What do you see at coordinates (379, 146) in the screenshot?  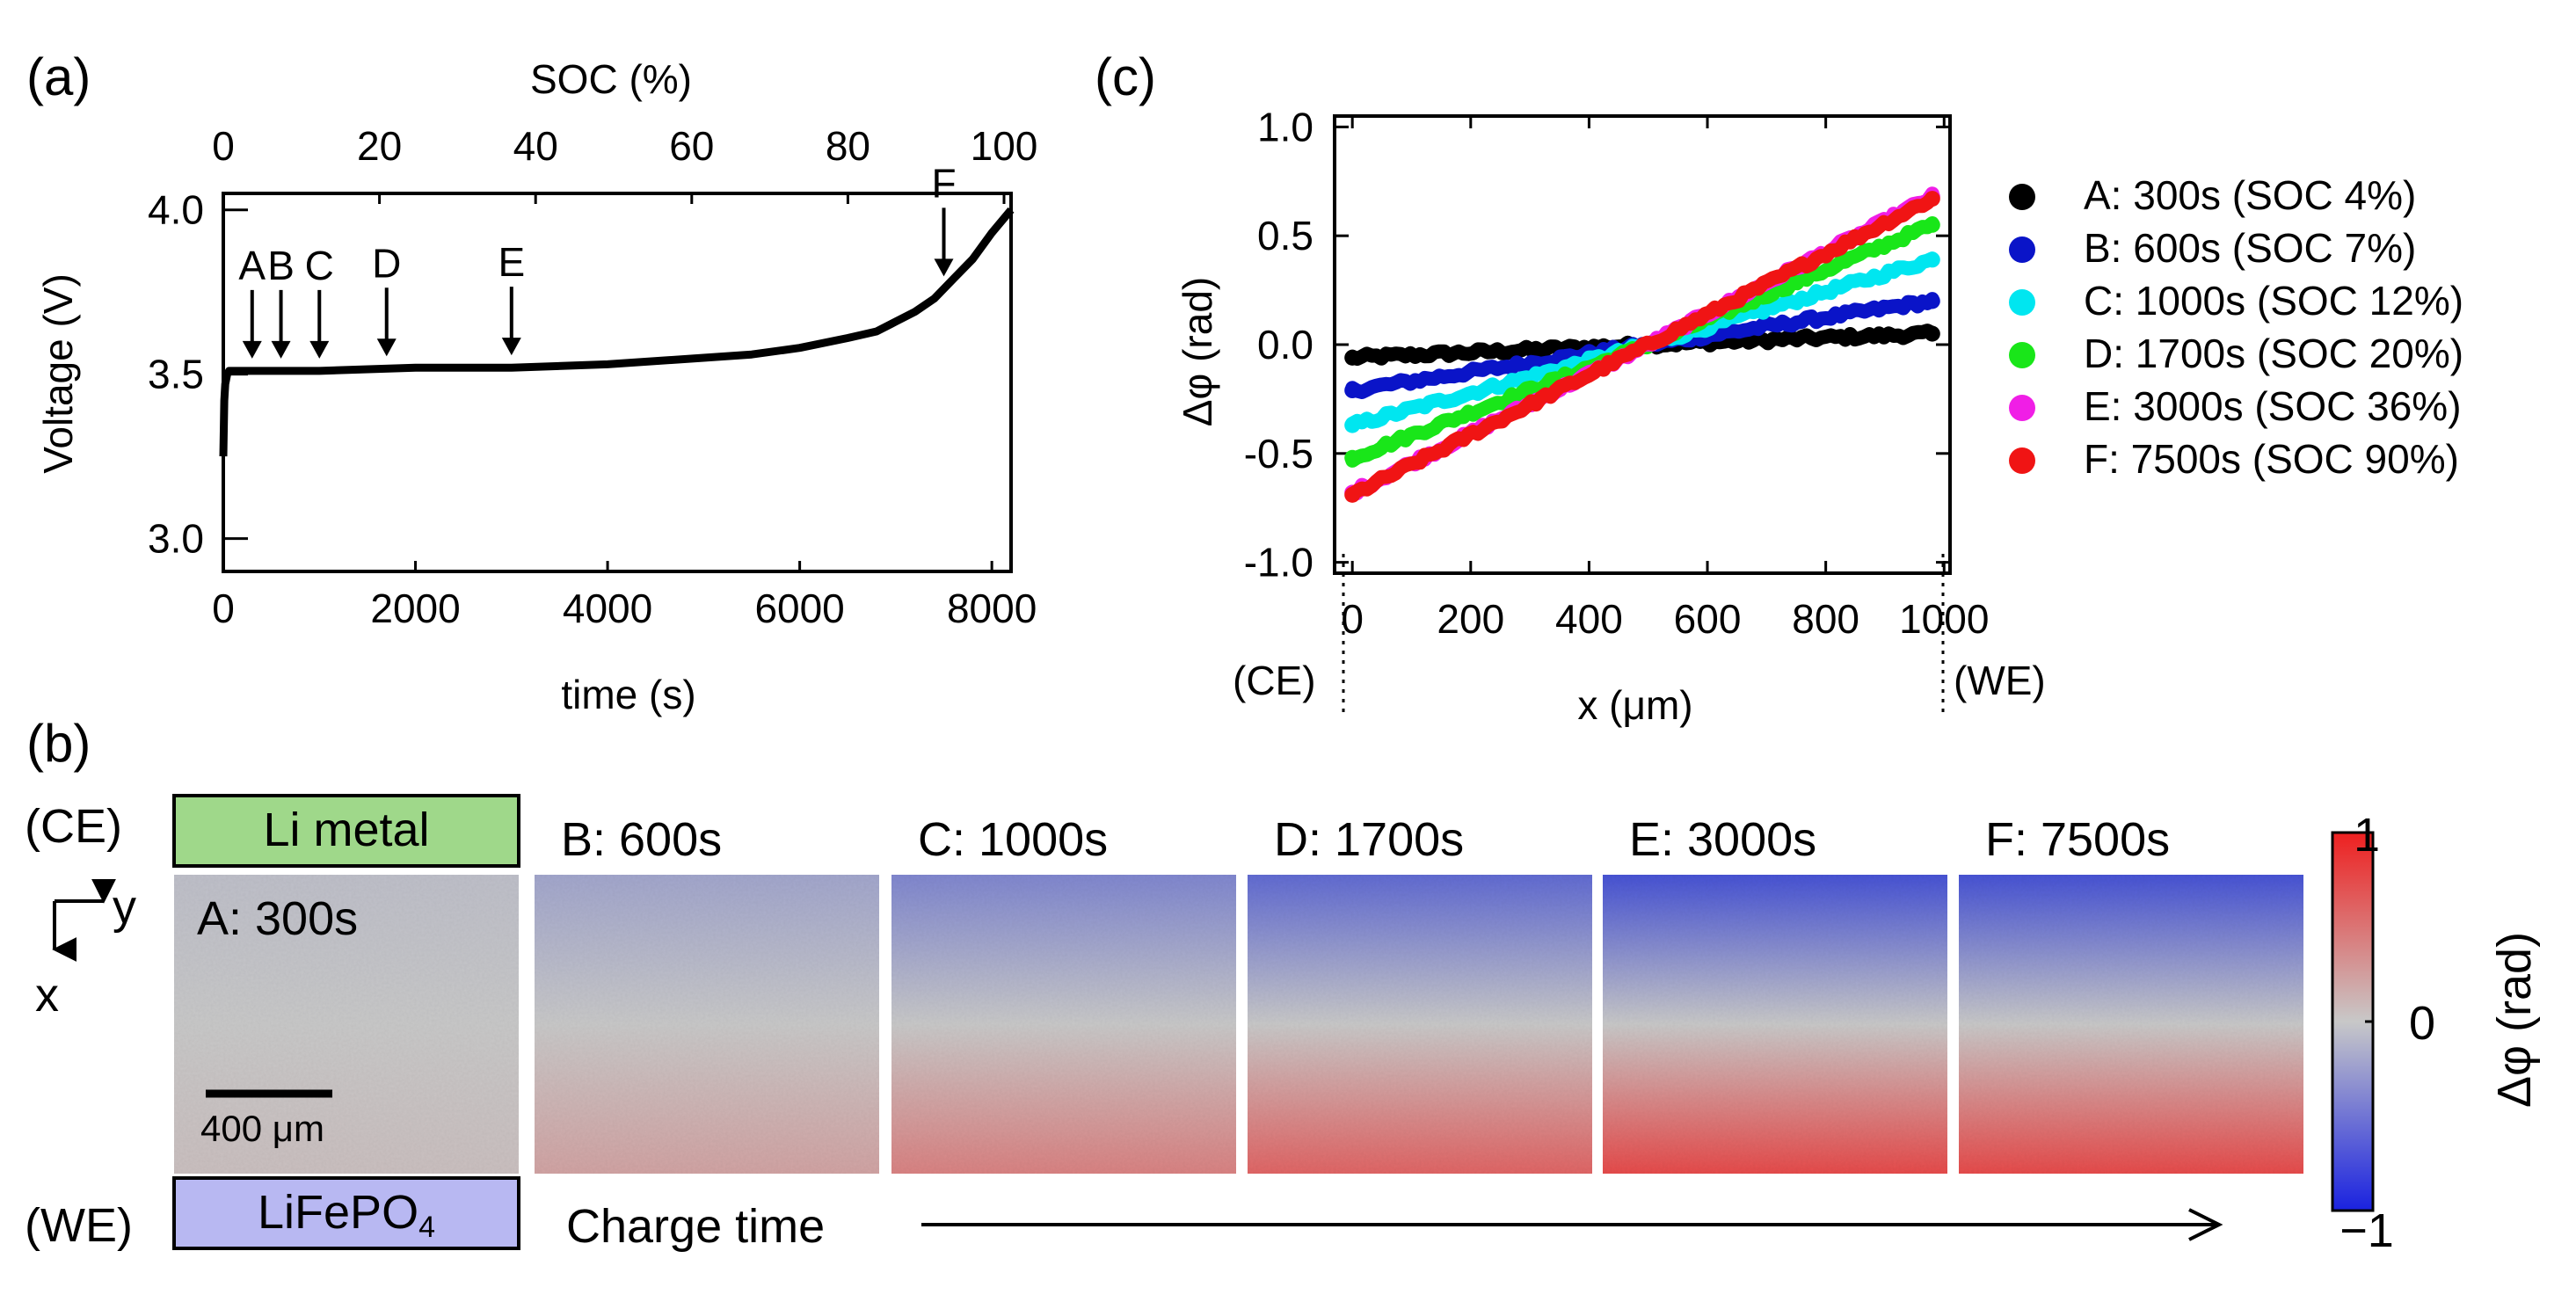 I see `a-top-tick-label: 20` at bounding box center [379, 146].